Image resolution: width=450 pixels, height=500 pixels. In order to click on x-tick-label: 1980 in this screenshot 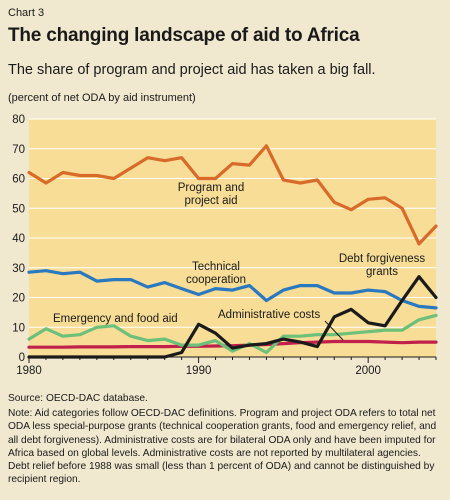, I will do `click(29, 371)`.